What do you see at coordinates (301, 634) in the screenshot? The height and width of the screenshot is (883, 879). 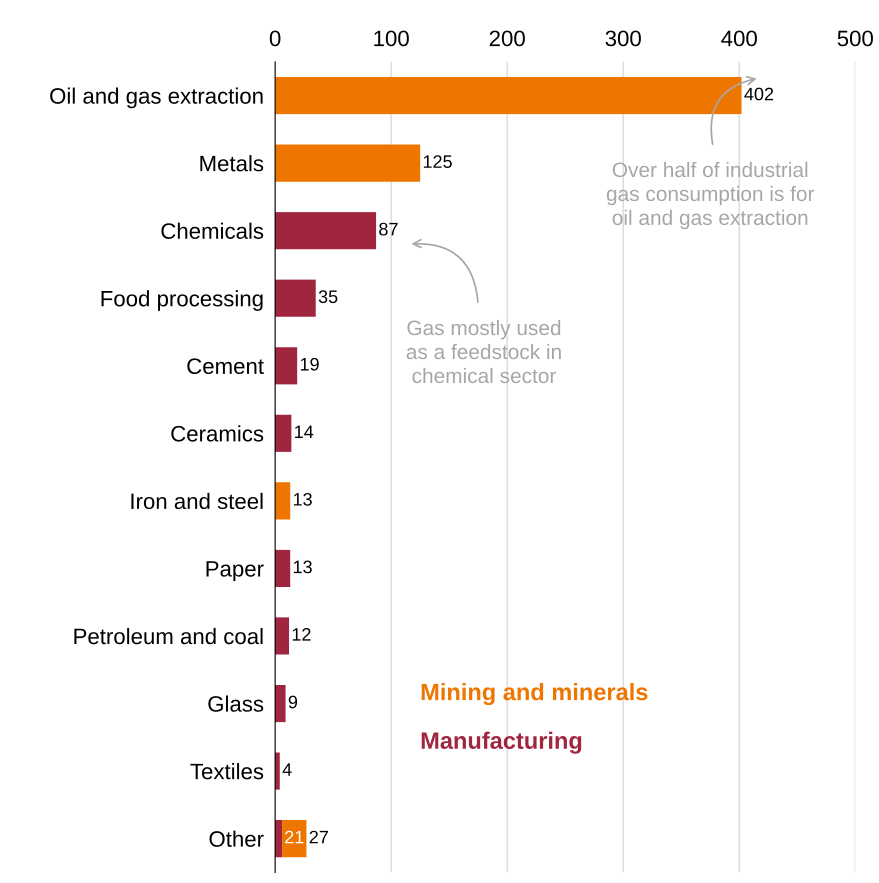 I see `total-label: 12` at bounding box center [301, 634].